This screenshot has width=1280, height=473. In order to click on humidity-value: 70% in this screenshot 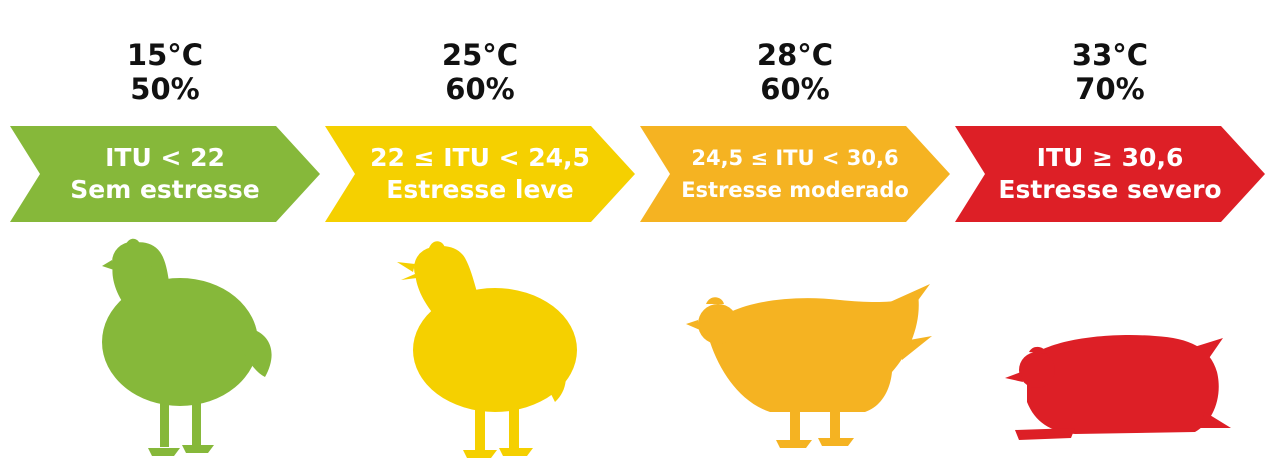, I will do `click(1110, 89)`.